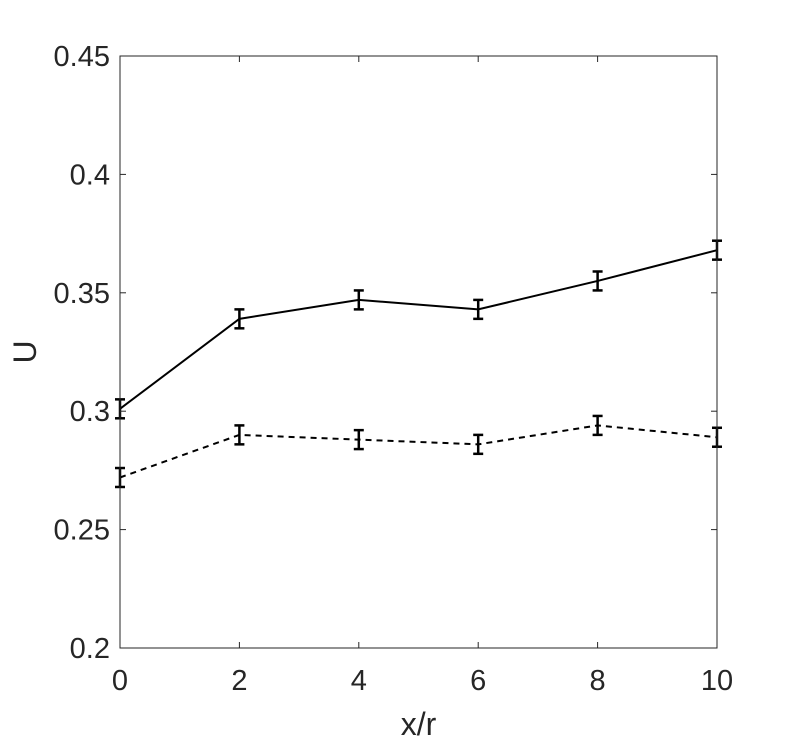 This screenshot has width=793, height=744. Describe the element at coordinates (25, 351) in the screenshot. I see `y-axis-label: U` at that location.